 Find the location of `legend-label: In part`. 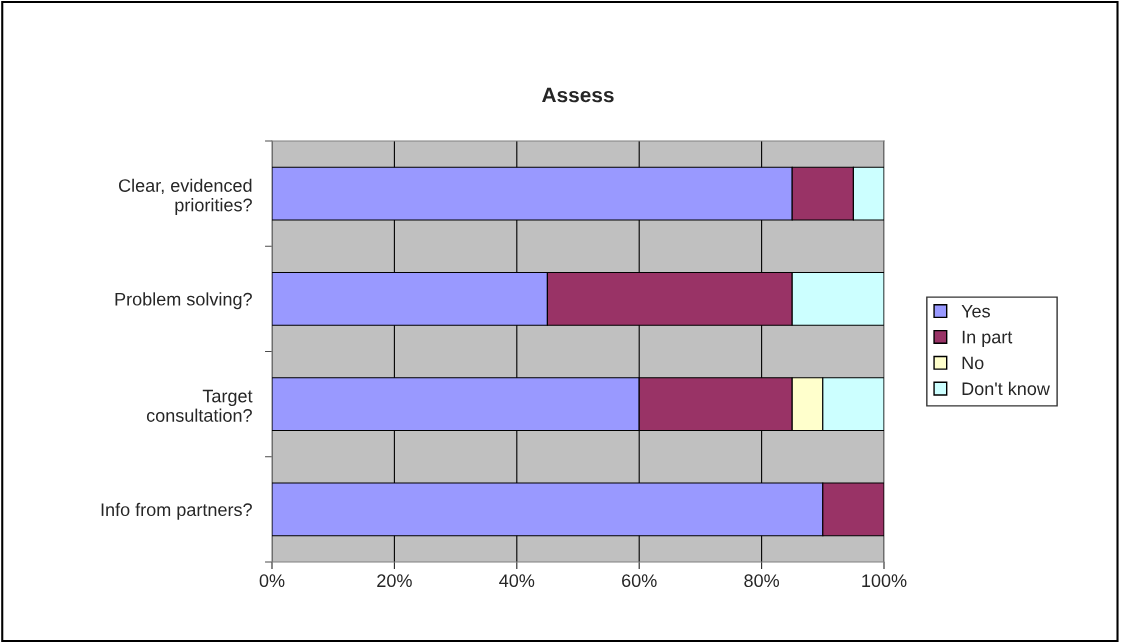

legend-label: In part is located at coordinates (987, 338).